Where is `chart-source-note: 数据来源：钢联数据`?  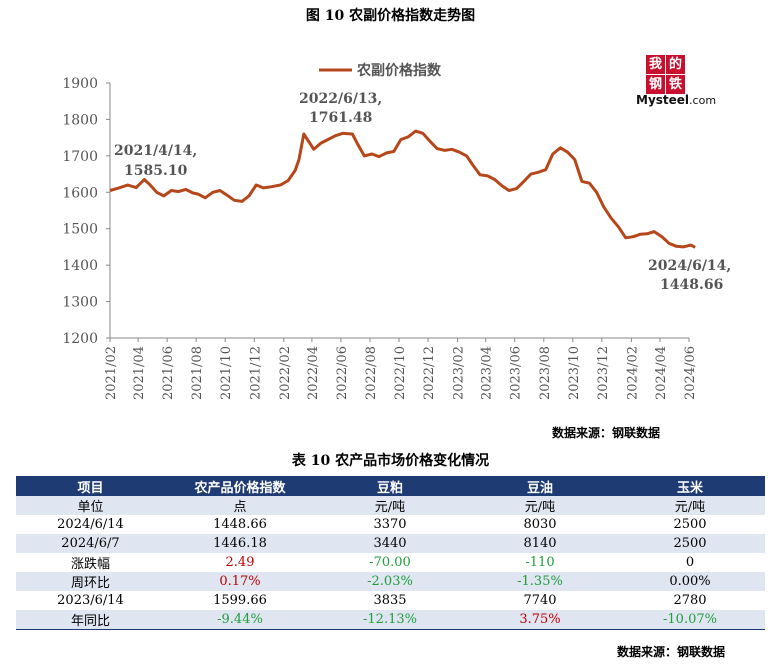 chart-source-note: 数据来源：钢联数据 is located at coordinates (606, 433).